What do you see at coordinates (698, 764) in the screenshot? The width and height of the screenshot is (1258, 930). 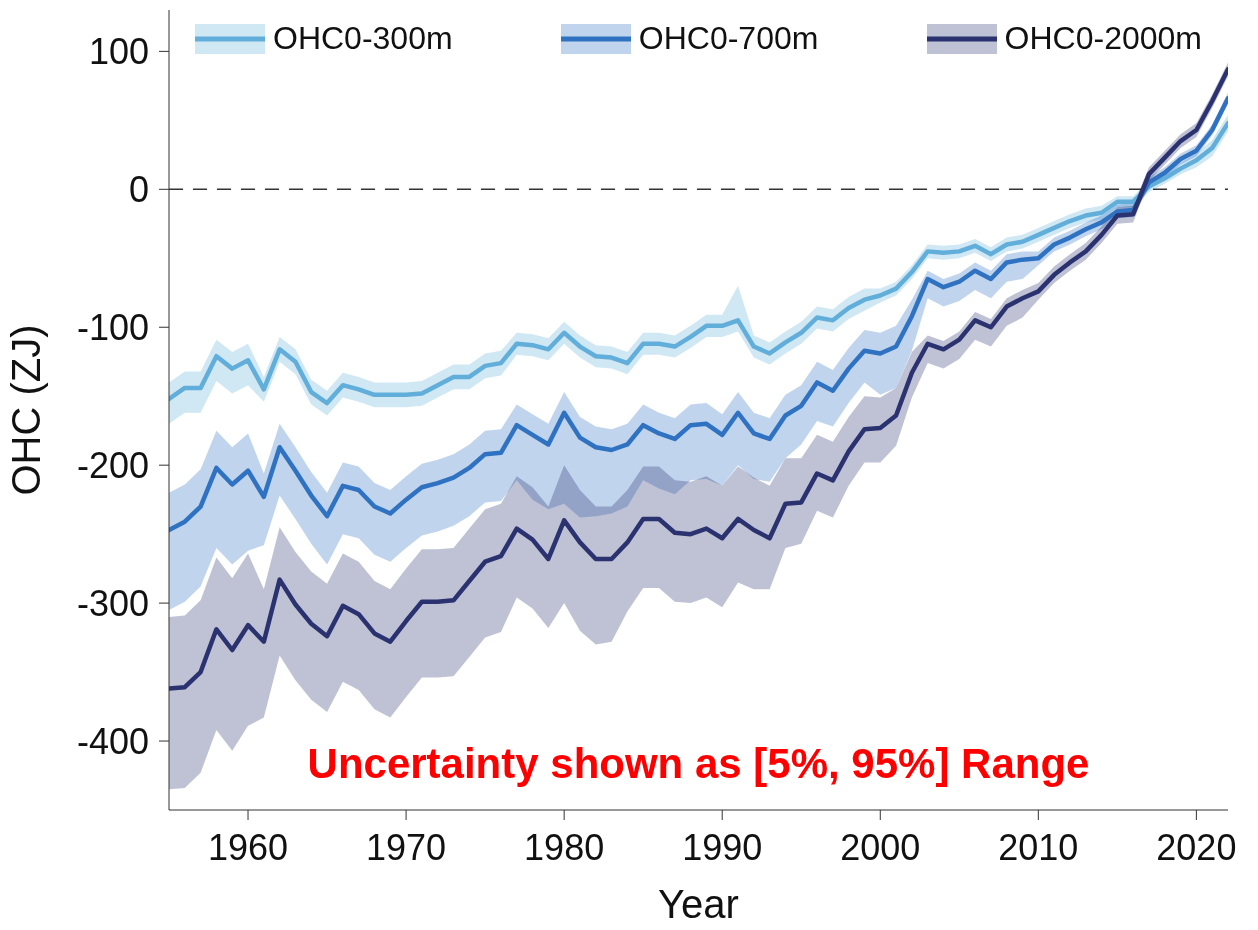 I see `annotation: Uncertainty shown as [5%, 95%] Range` at bounding box center [698, 764].